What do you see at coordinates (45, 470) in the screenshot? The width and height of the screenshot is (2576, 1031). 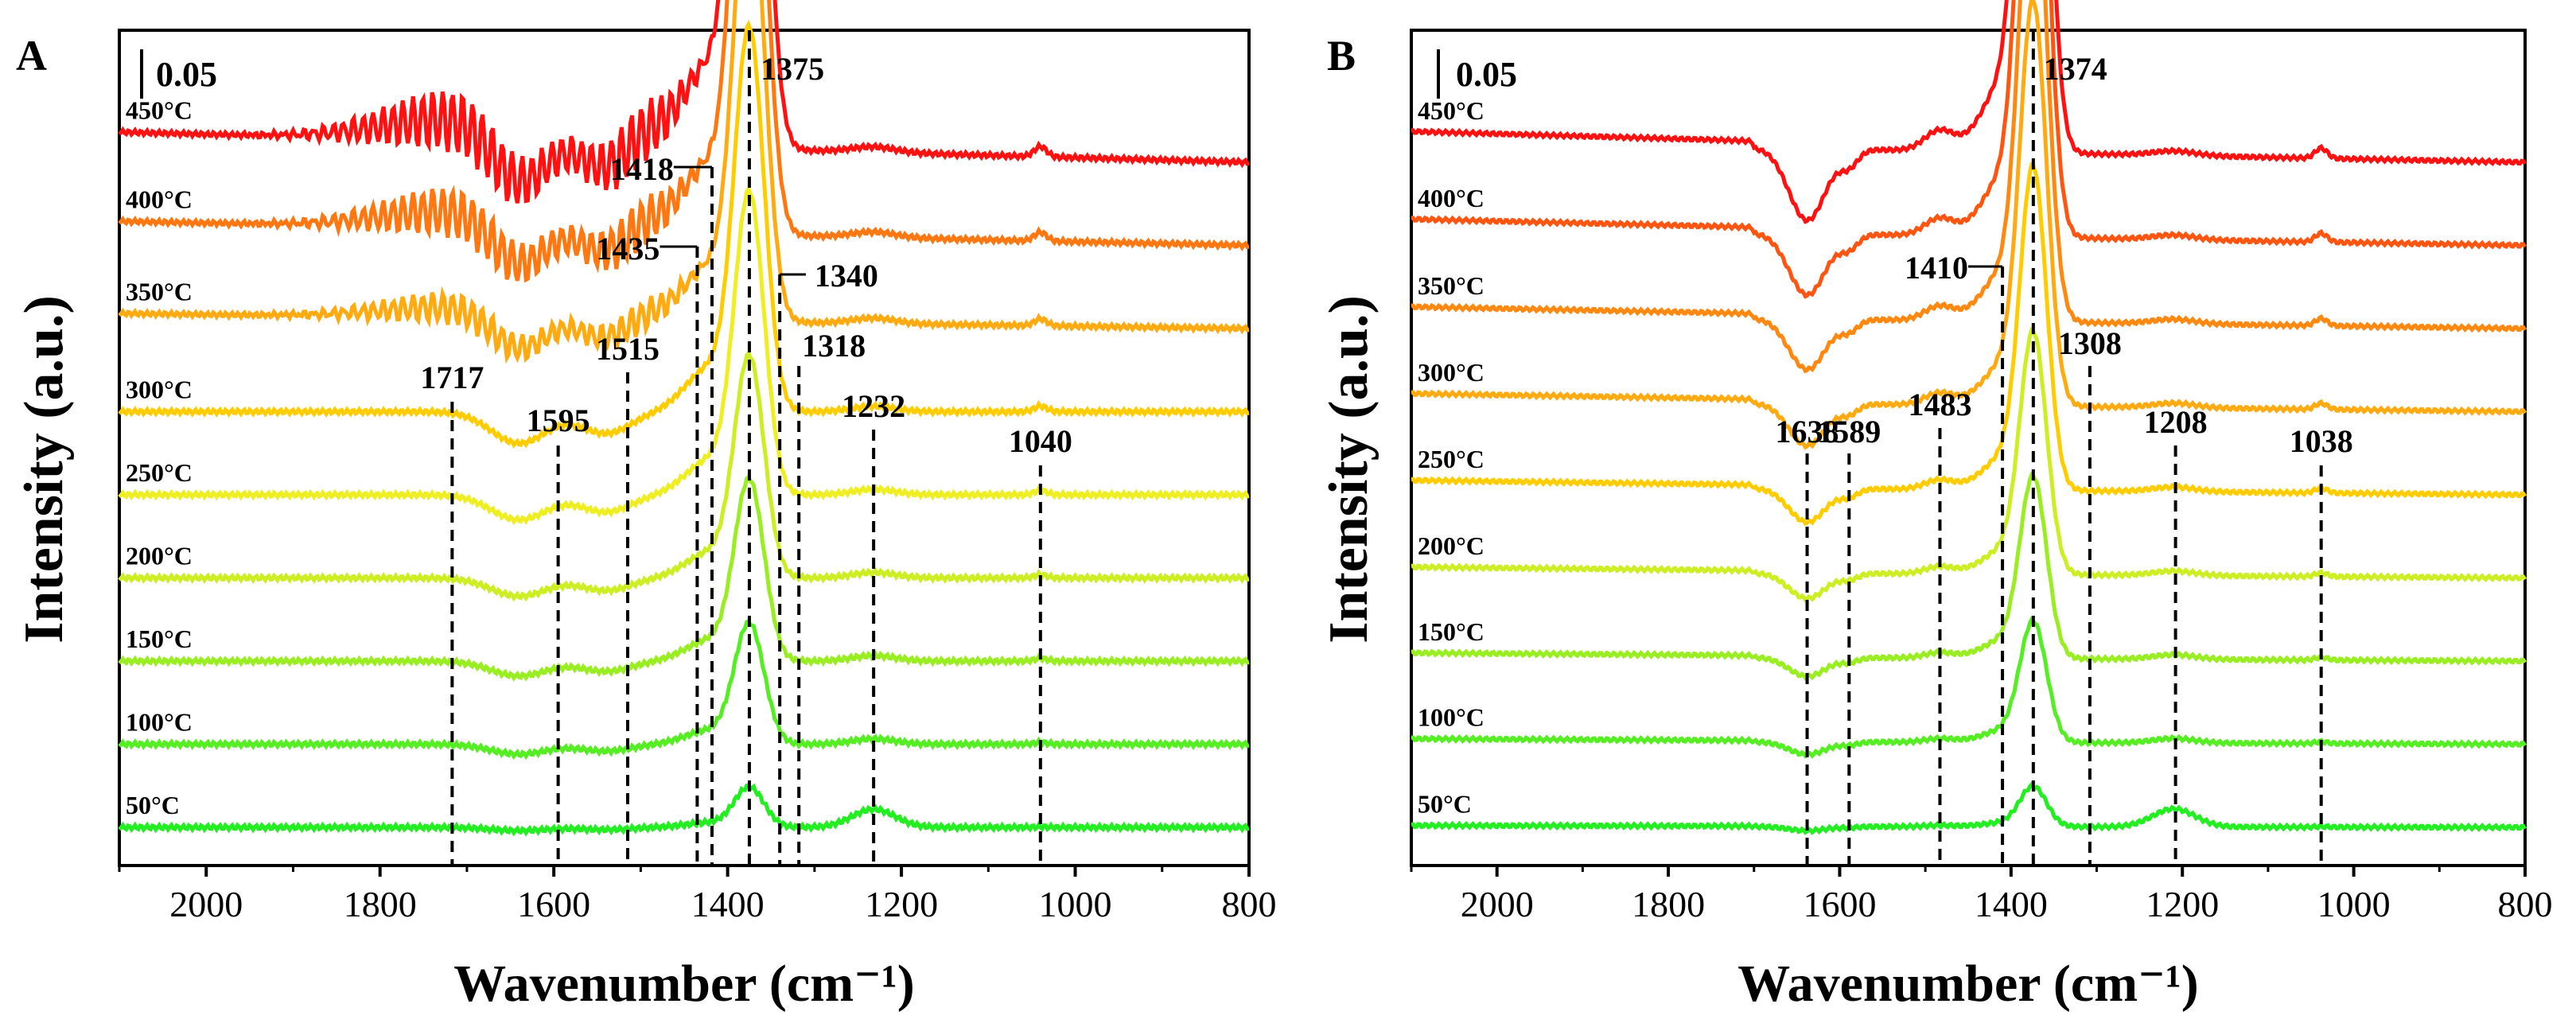 I see `panel-a-y-axis-title: Intensity (a.u.)` at bounding box center [45, 470].